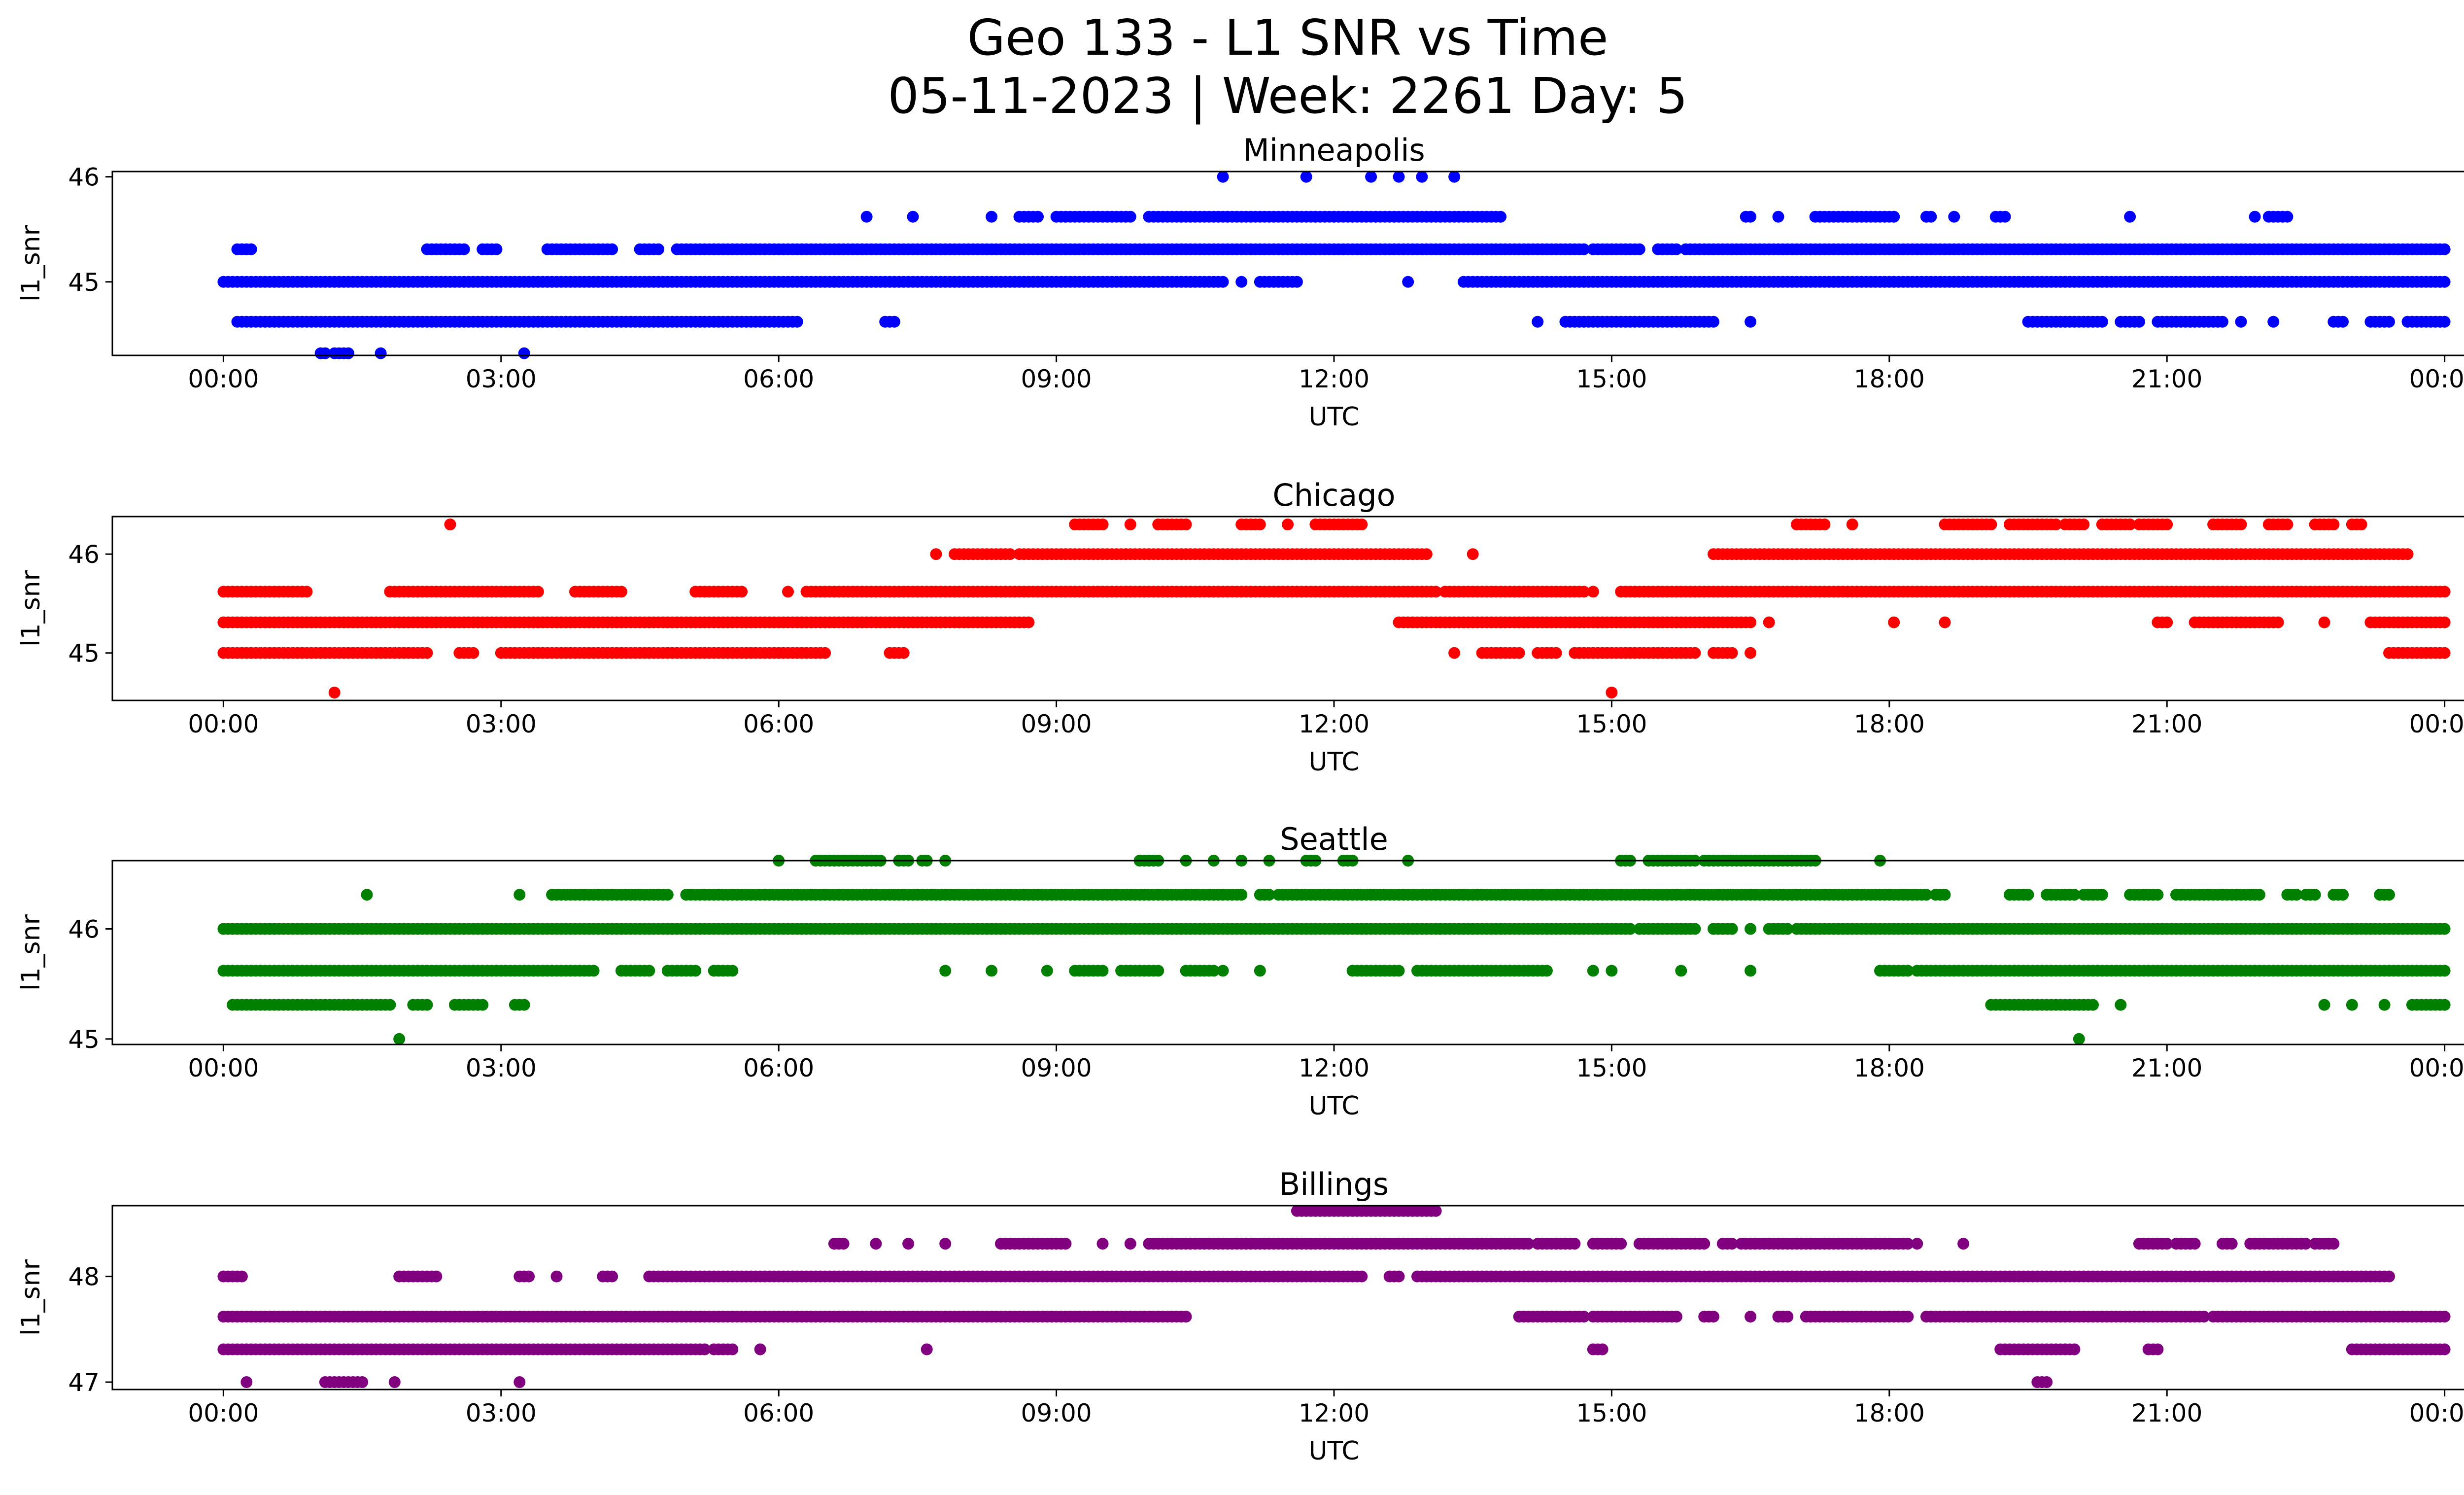  Describe the element at coordinates (778, 1068) in the screenshot. I see `x-tick-label: 06:00` at that location.